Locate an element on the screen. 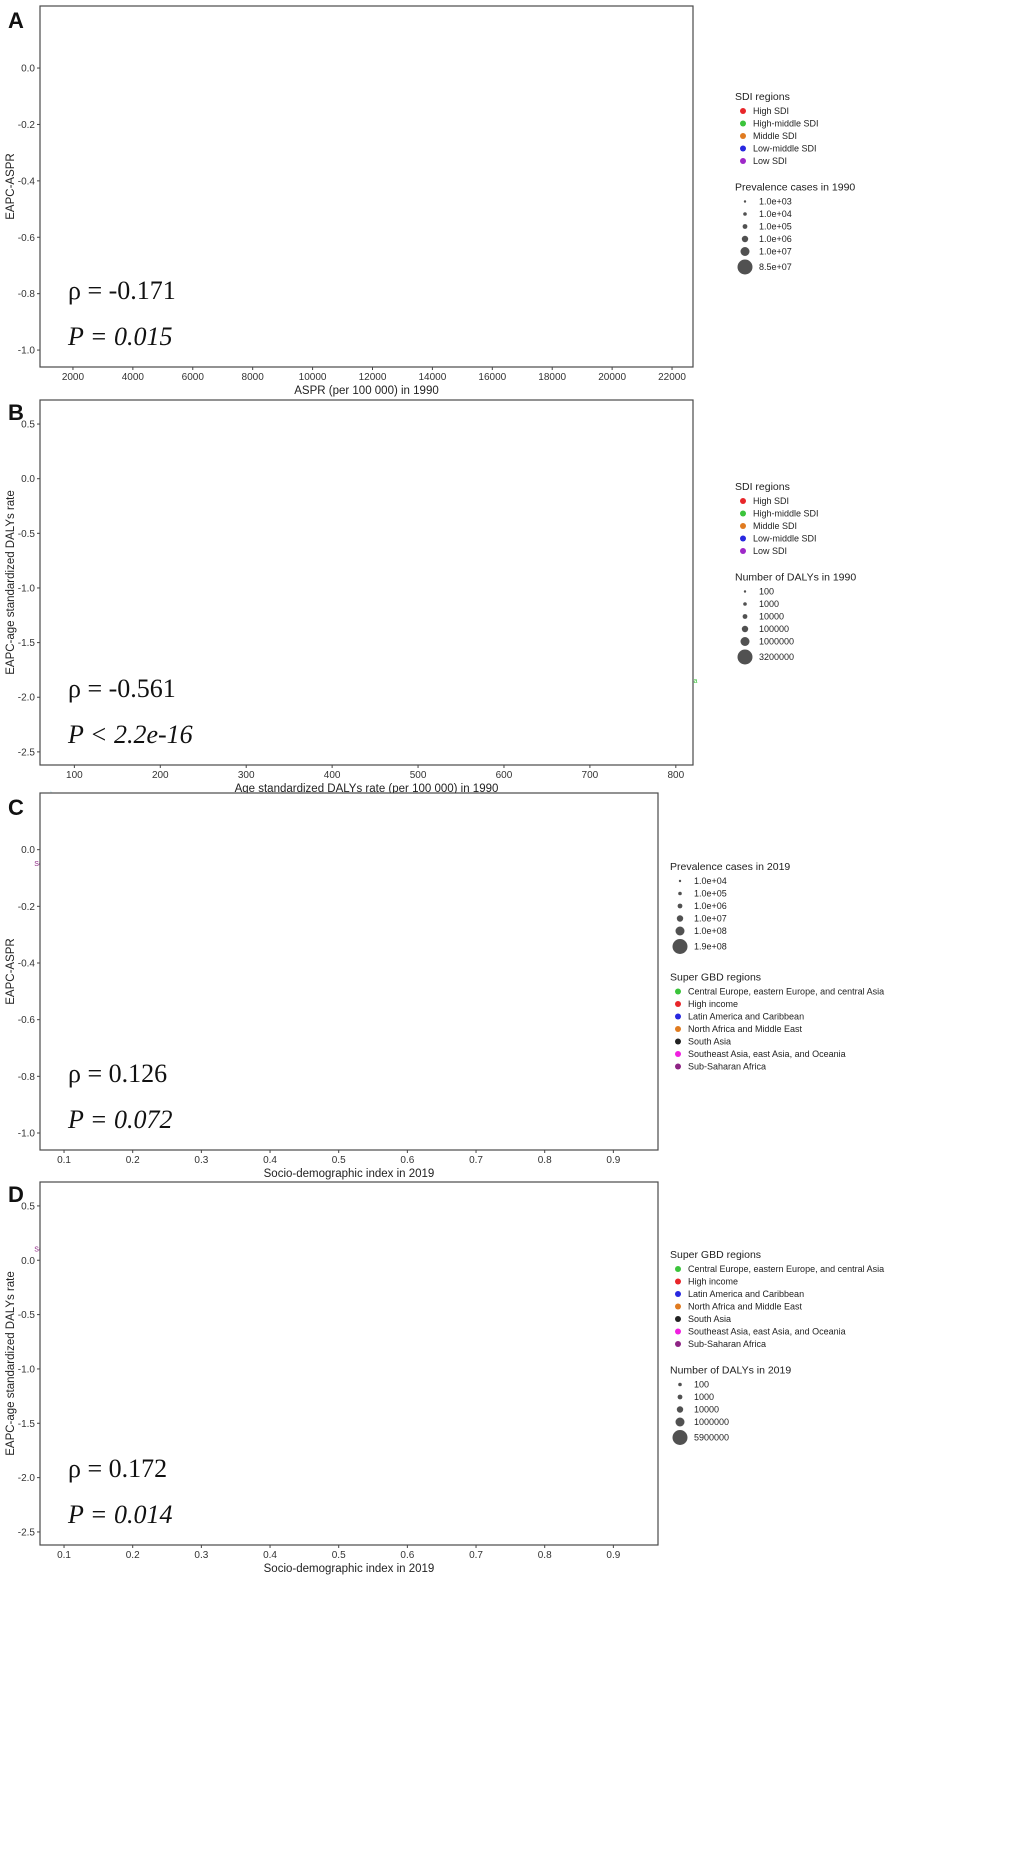 The width and height of the screenshot is (1020, 1870). x-tick-label: 8000 is located at coordinates (253, 377).